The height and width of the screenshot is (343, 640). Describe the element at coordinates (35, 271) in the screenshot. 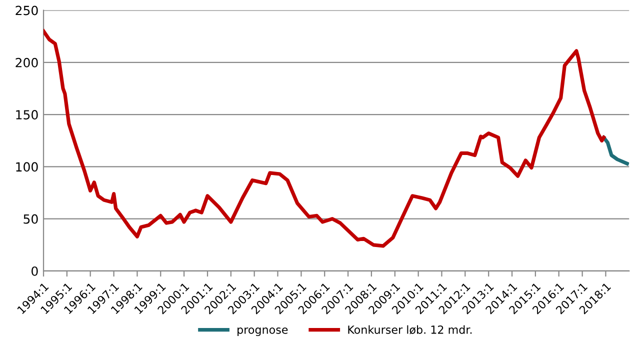

I see `y-tick-label: 0` at that location.